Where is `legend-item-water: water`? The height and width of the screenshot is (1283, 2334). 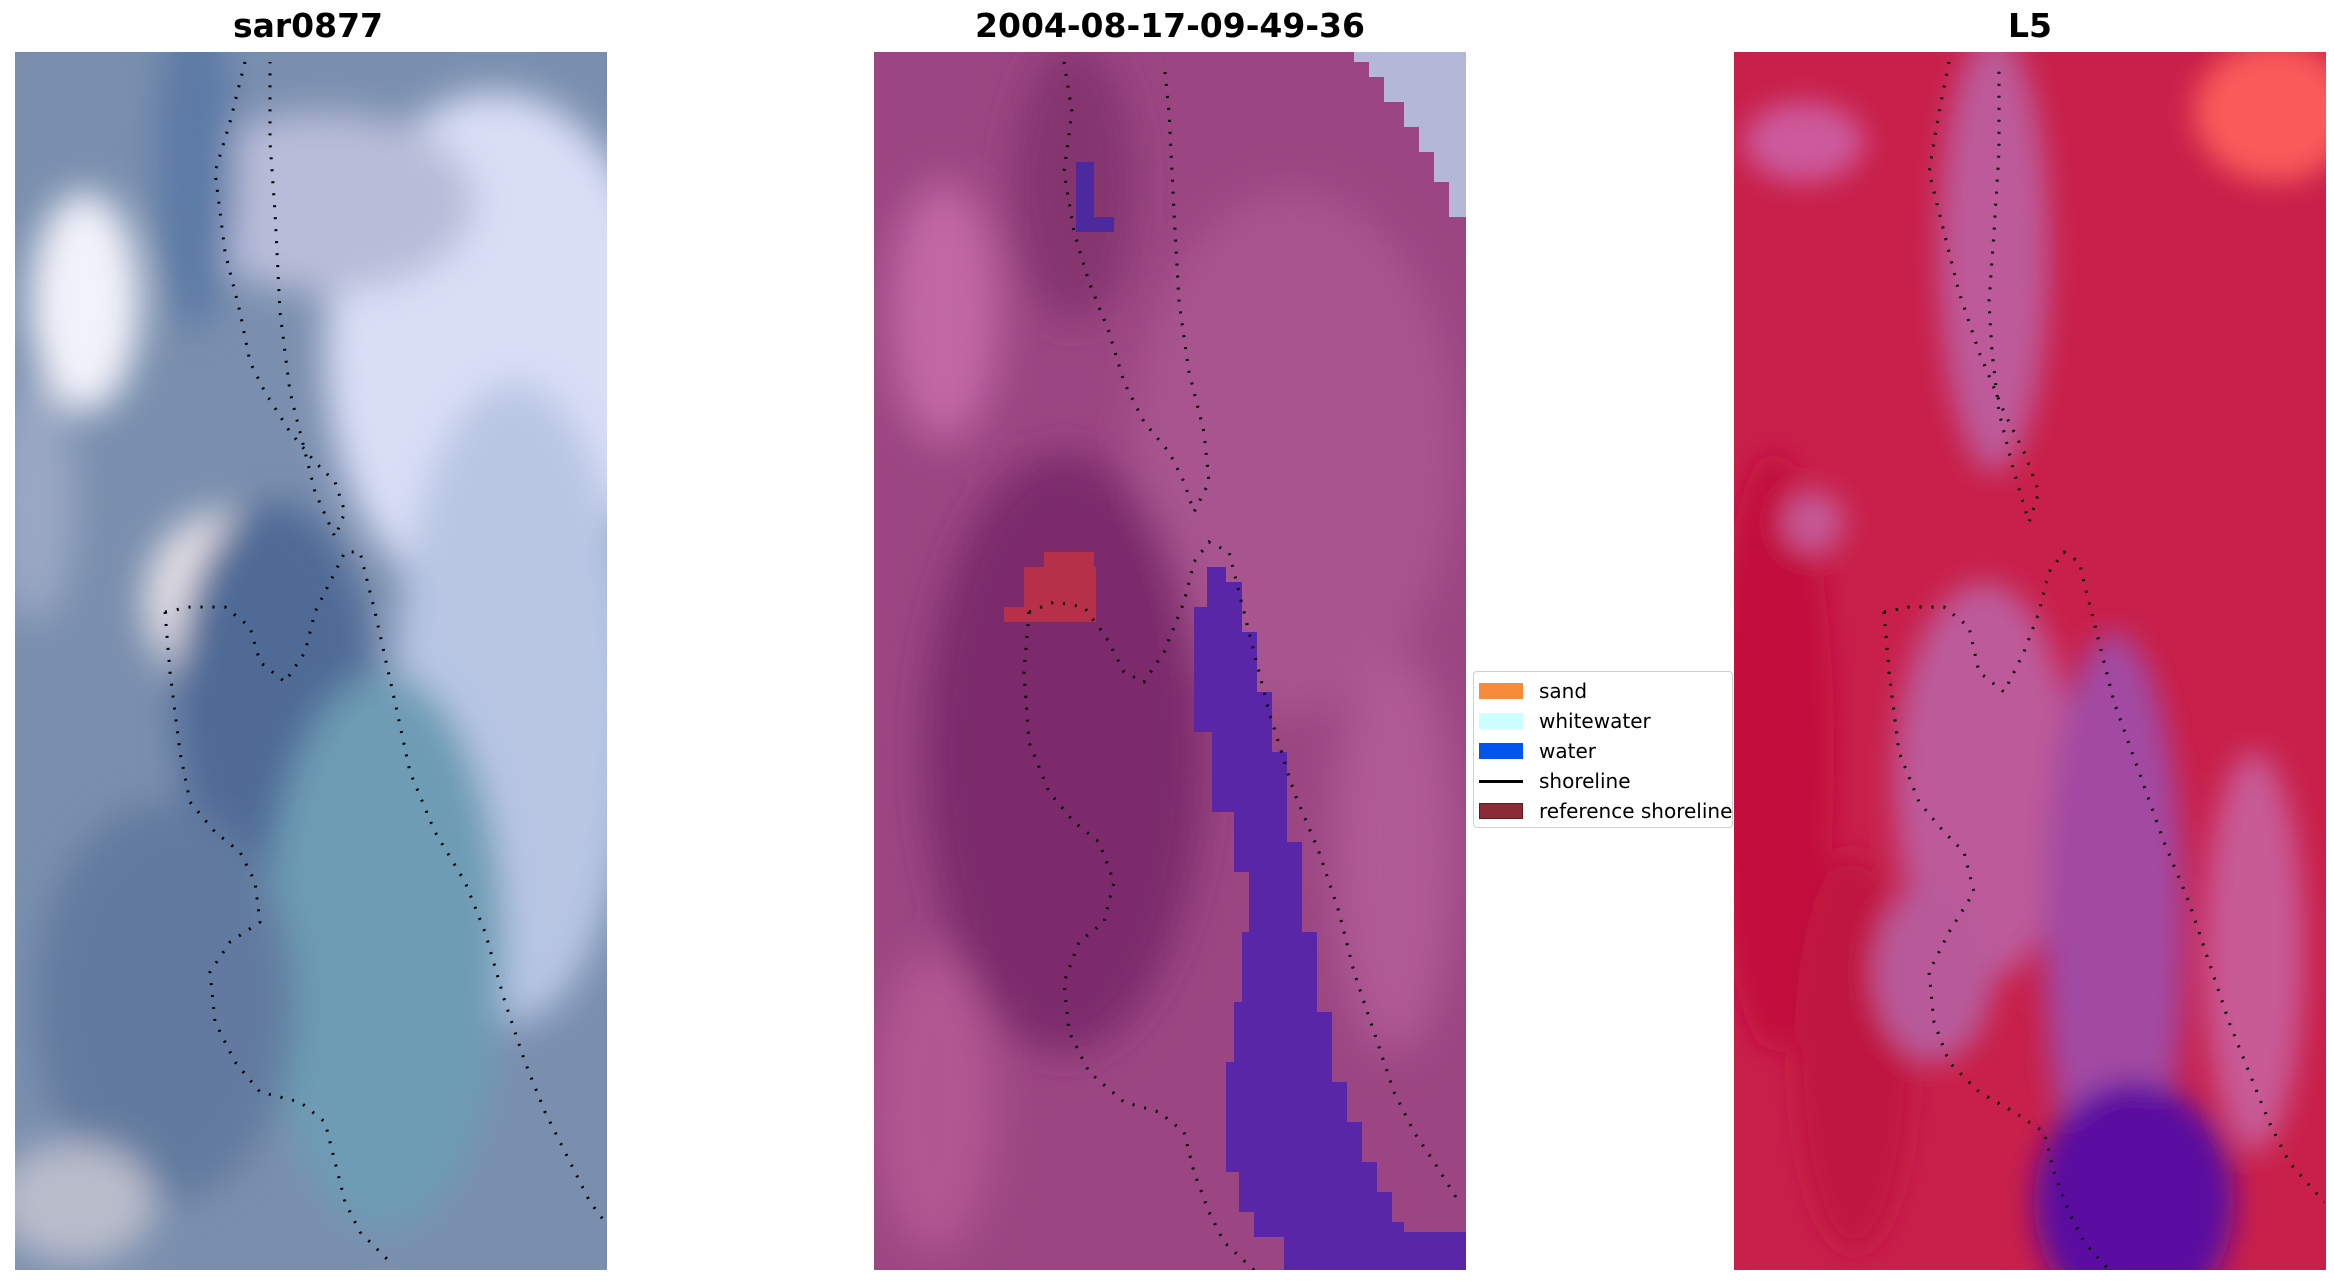
legend-item-water: water is located at coordinates (1537, 751).